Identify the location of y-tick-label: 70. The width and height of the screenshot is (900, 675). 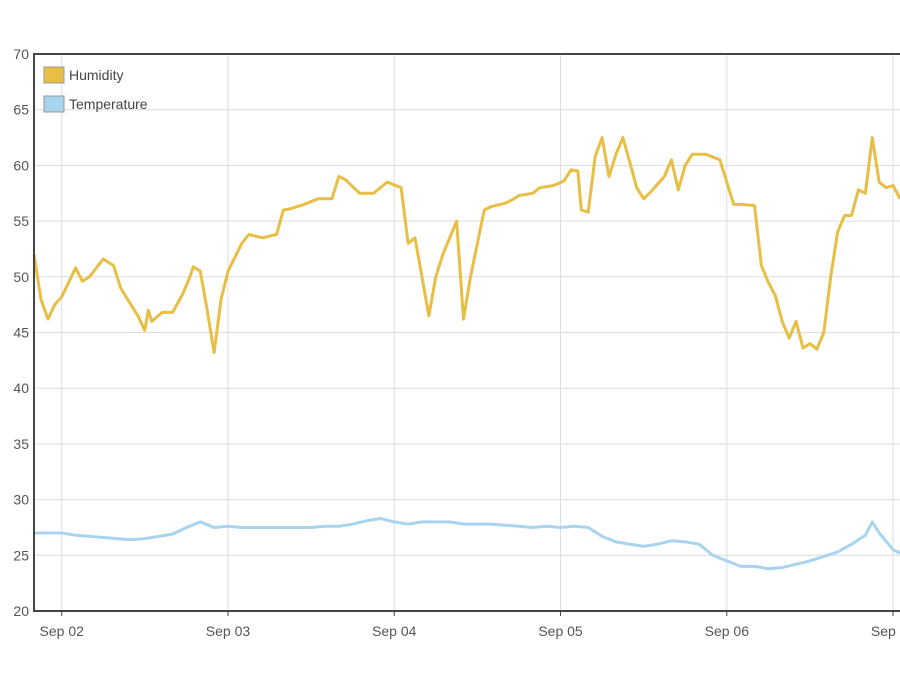
(21, 54).